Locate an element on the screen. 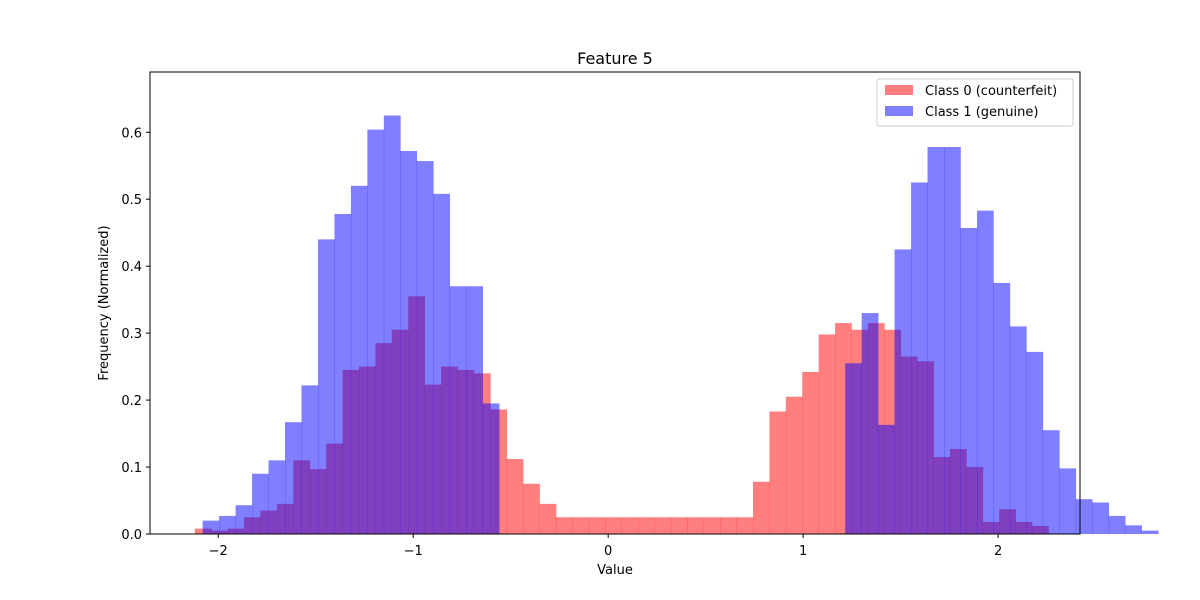 The image size is (1200, 600). legend-label-counterfeit: Class 0 (counterfeit) is located at coordinates (991, 91).